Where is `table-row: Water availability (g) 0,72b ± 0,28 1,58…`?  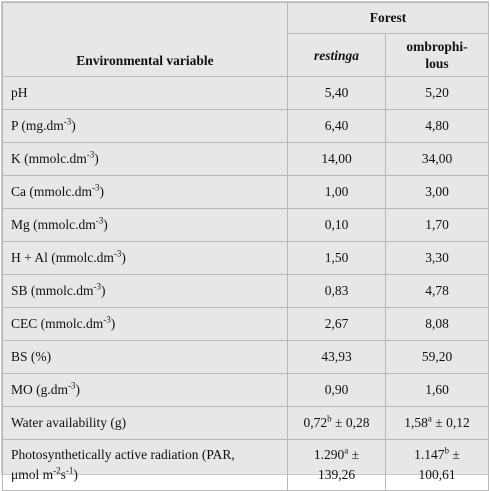
table-row: Water availability (g) 0,72b ± 0,28 1,58… is located at coordinates (245, 423).